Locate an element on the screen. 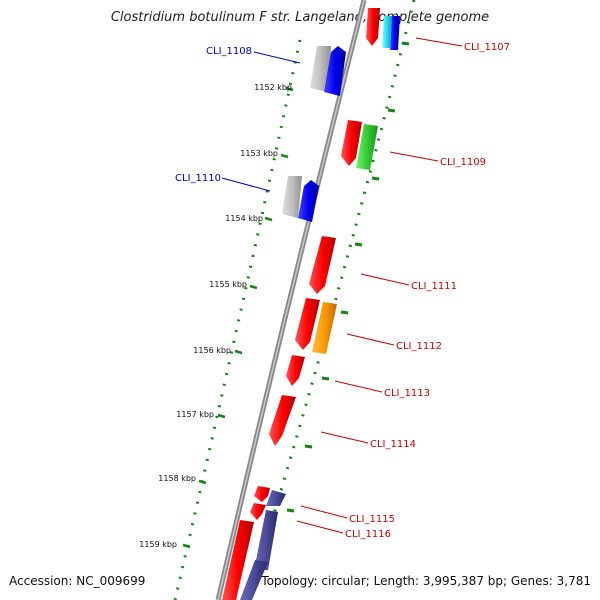 Image resolution: width=600 pixels, height=600 pixels. scale-label-1153: 1153 kbp is located at coordinates (259, 153).